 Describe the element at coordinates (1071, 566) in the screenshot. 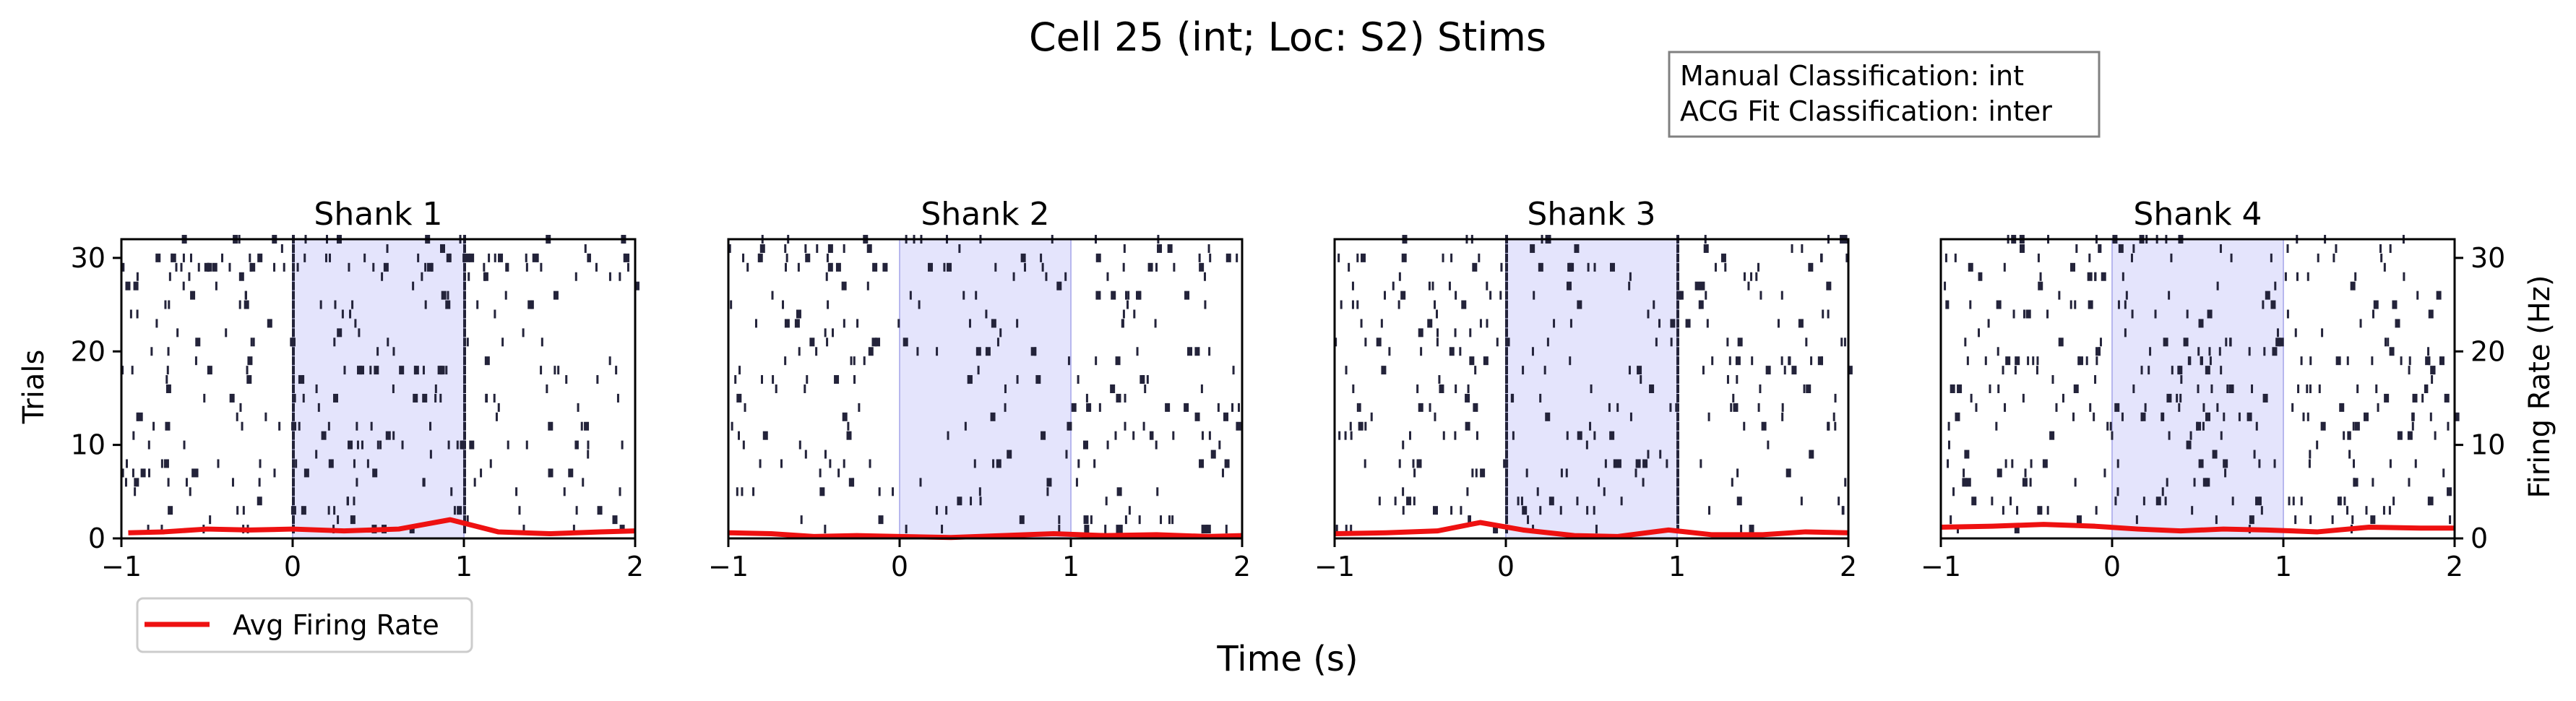

I see `x-tick-label: 1` at that location.